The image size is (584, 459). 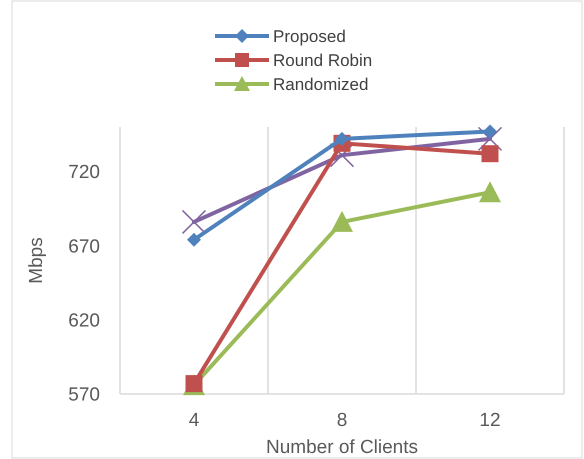 What do you see at coordinates (342, 447) in the screenshot?
I see `x-axis-title: Number of Clients` at bounding box center [342, 447].